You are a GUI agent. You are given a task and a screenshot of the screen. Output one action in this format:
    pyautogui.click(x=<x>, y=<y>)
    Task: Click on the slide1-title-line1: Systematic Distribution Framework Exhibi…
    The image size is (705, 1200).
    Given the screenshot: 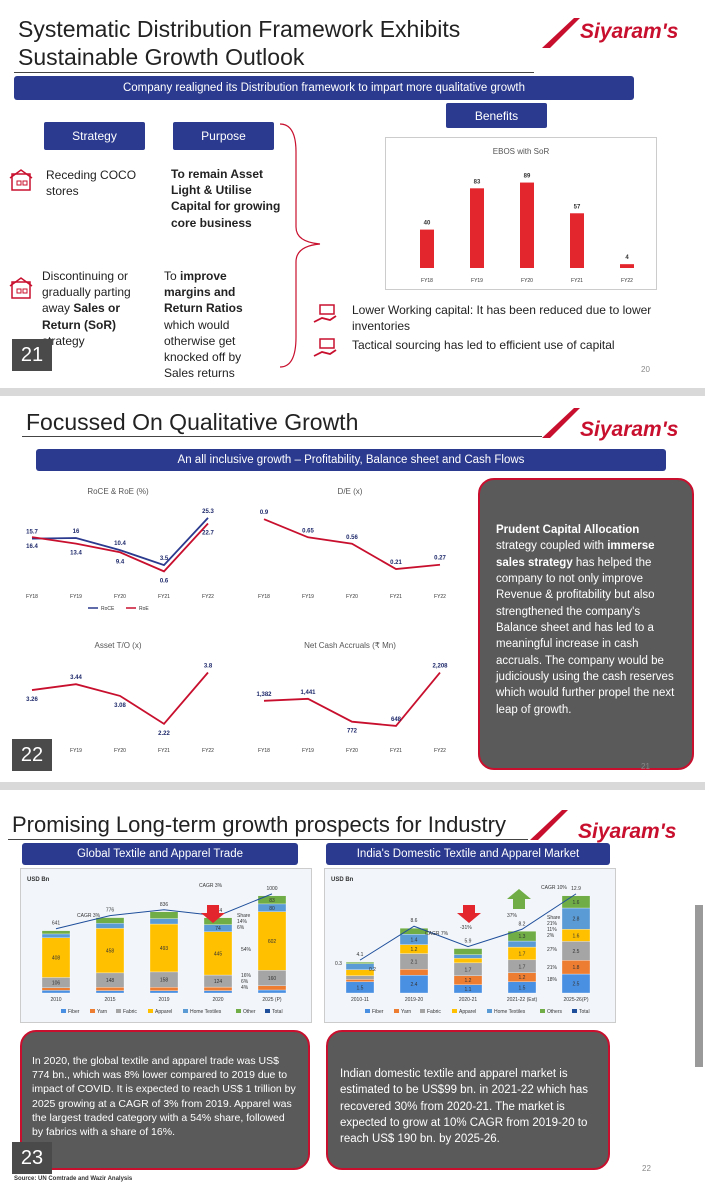 What is the action you would take?
    pyautogui.click(x=239, y=29)
    